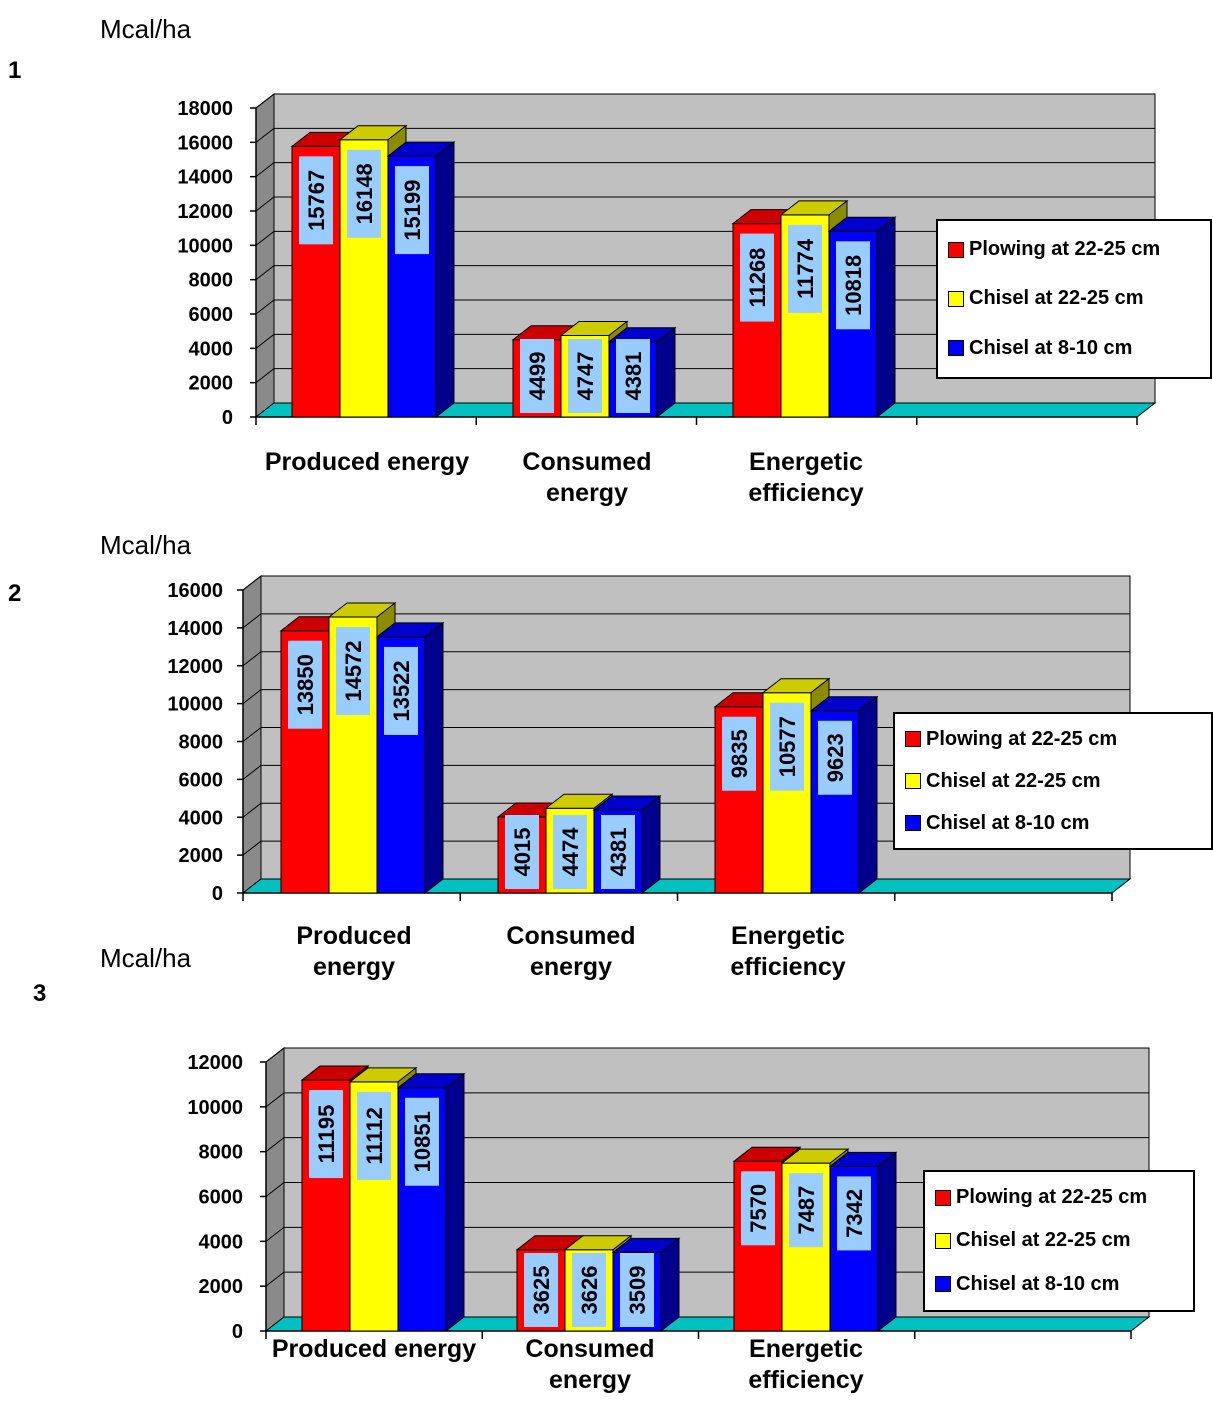 The width and height of the screenshot is (1213, 1421). I want to click on data-label-text: 3509, so click(637, 1290).